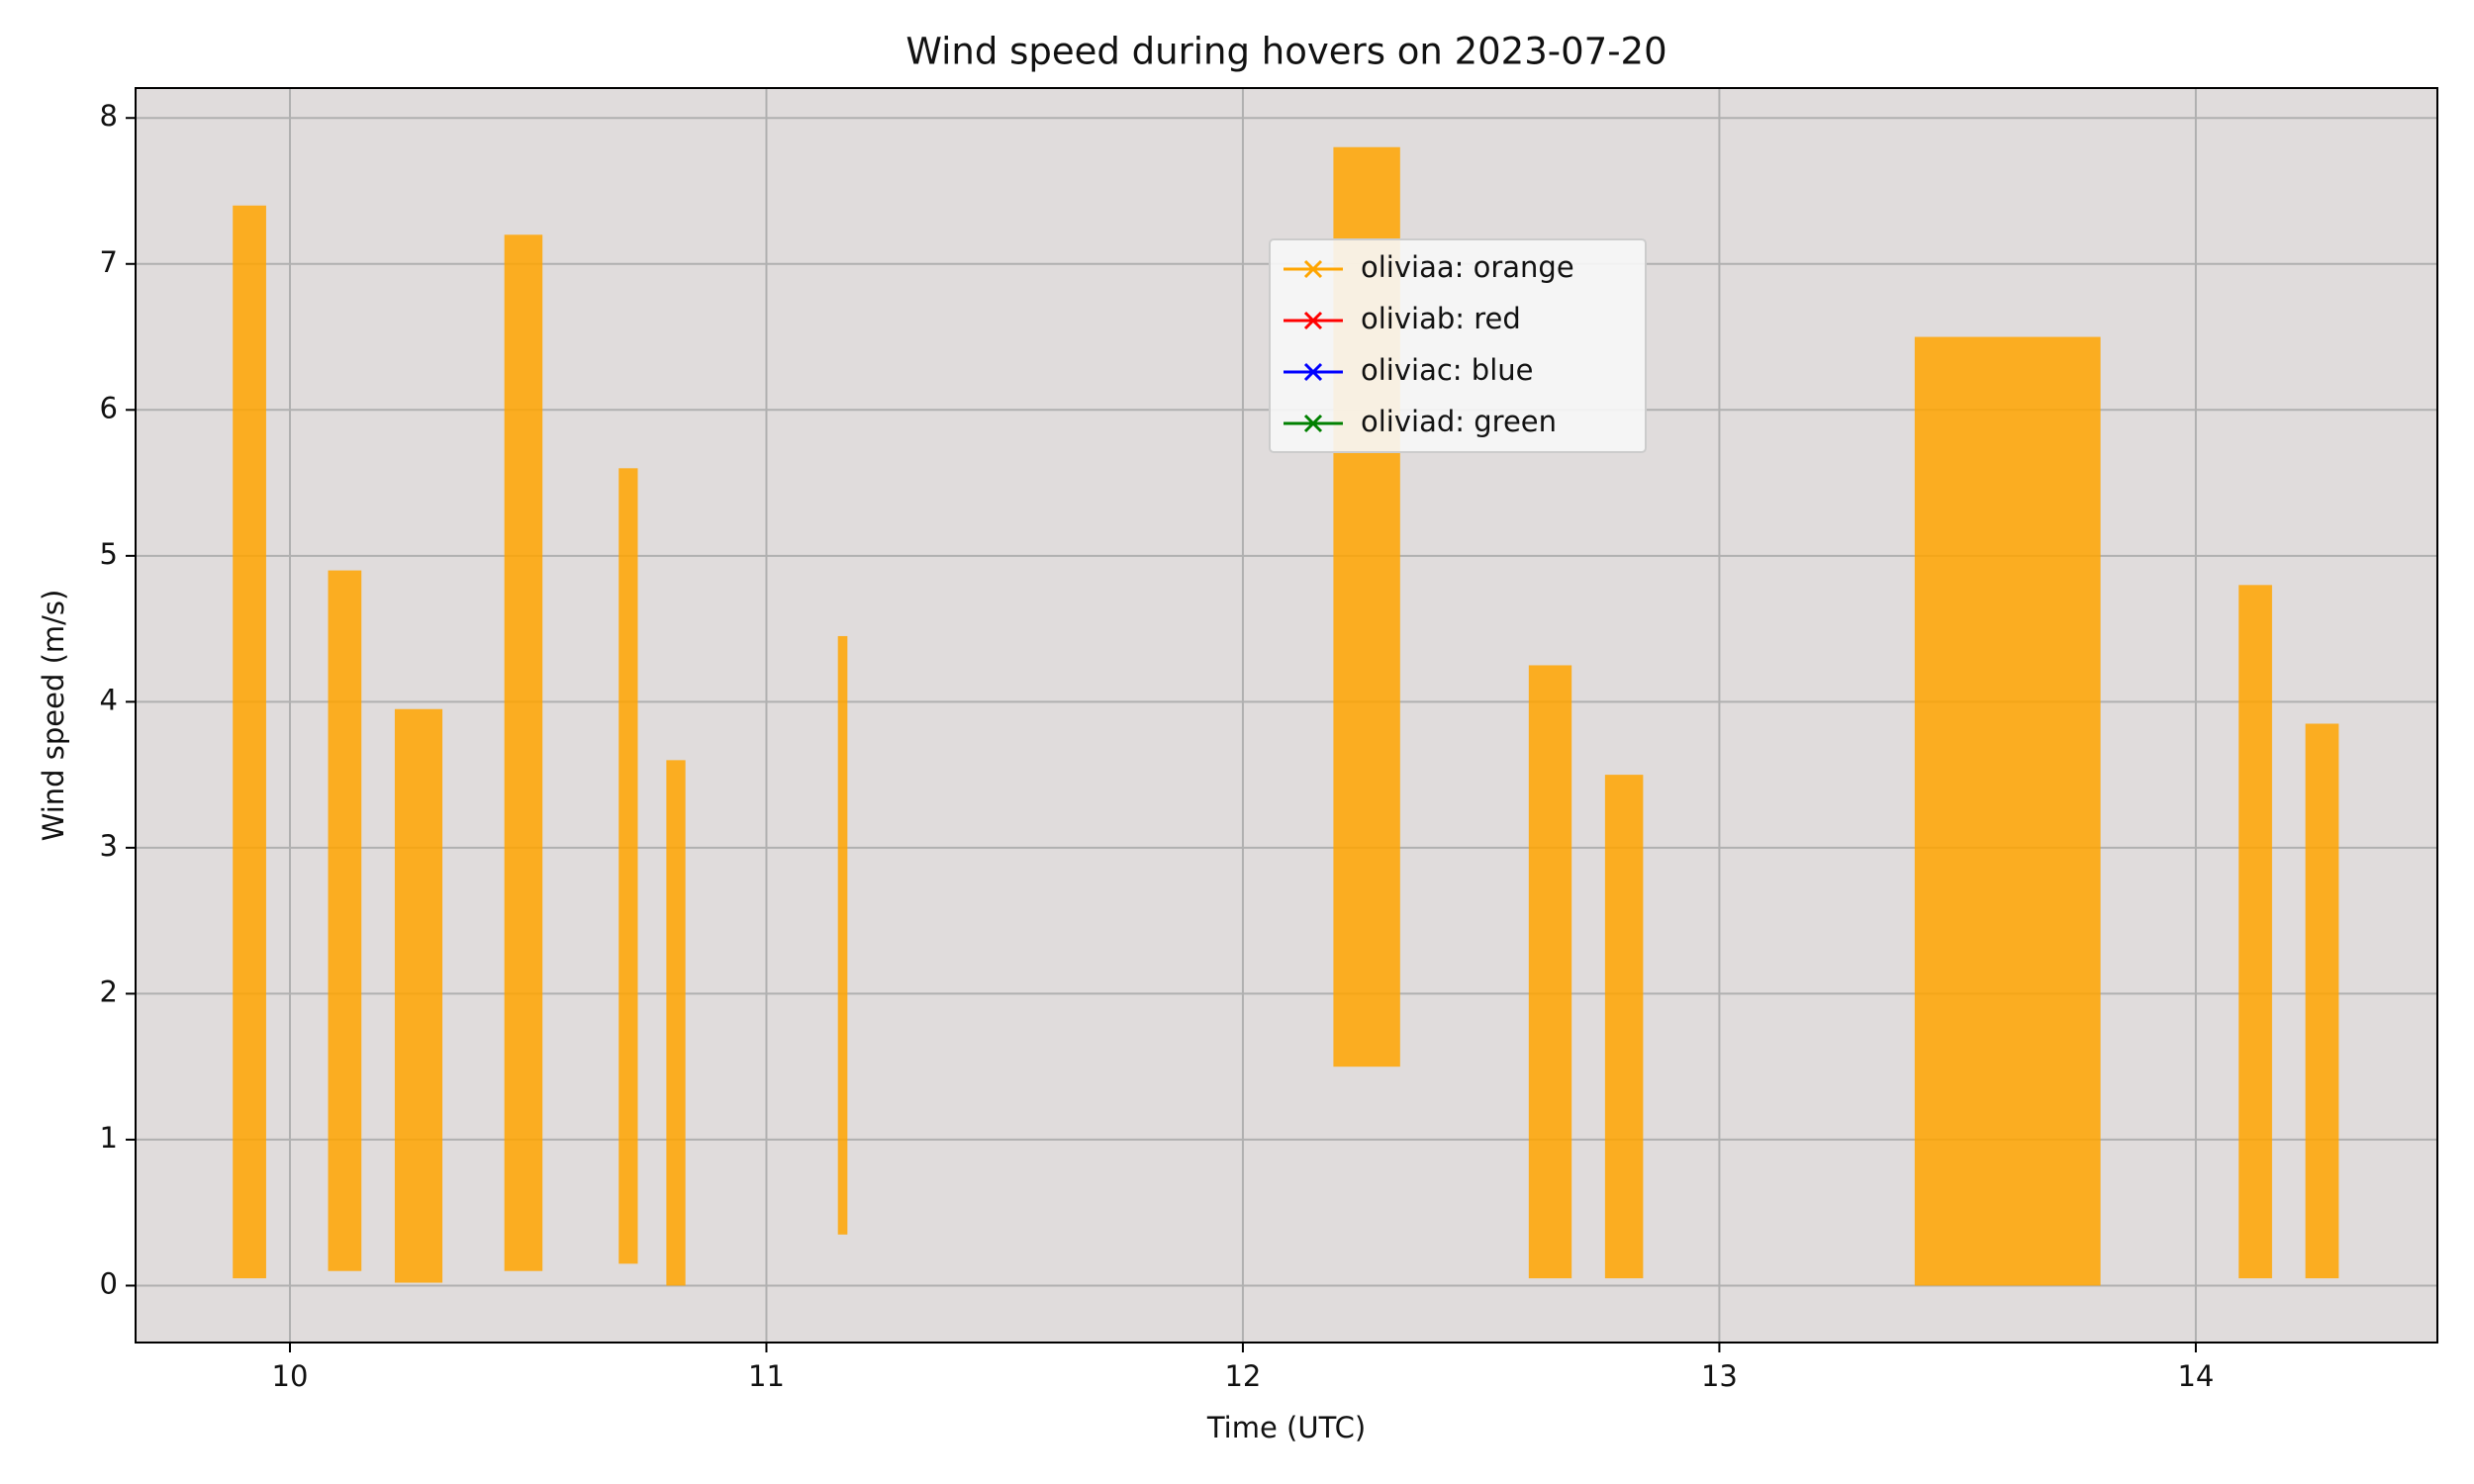  What do you see at coordinates (54, 716) in the screenshot?
I see `y-axis-label: Wind speed (m/s)` at bounding box center [54, 716].